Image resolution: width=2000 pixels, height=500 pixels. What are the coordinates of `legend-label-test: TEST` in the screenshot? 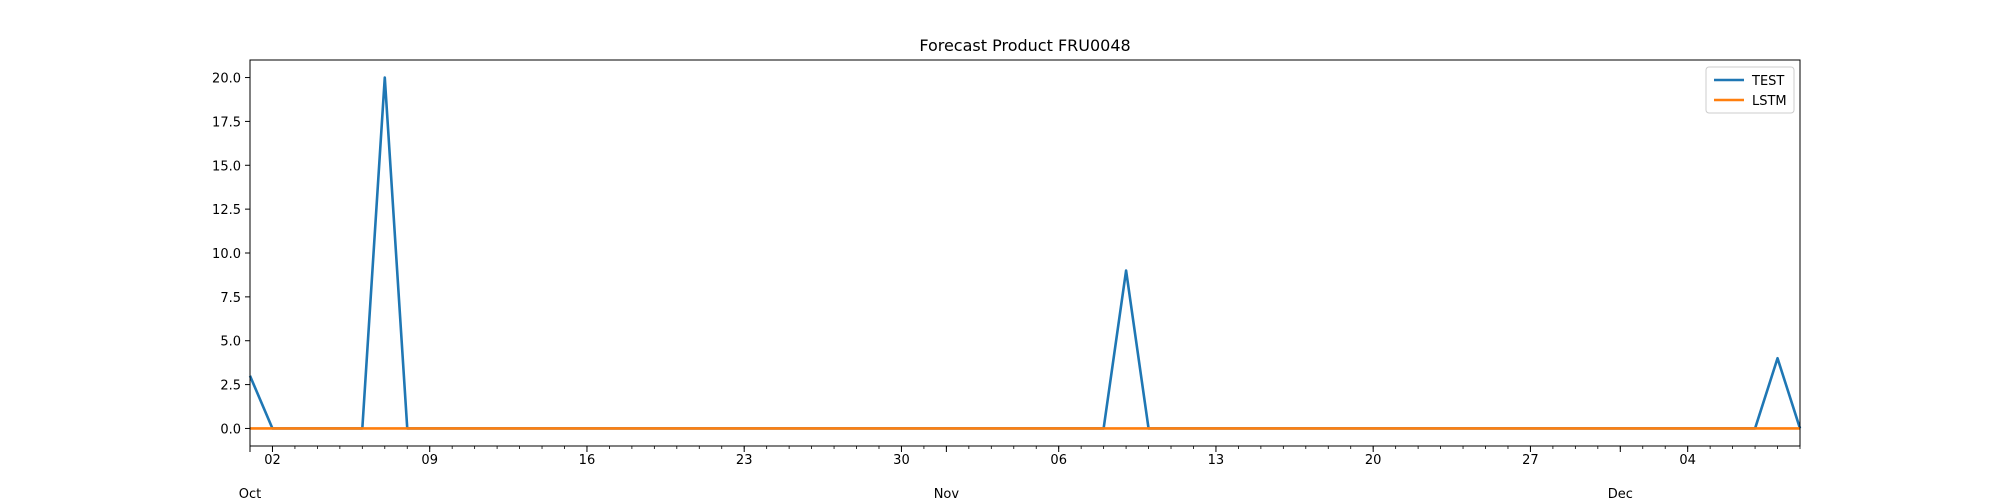 It's located at (1767, 81).